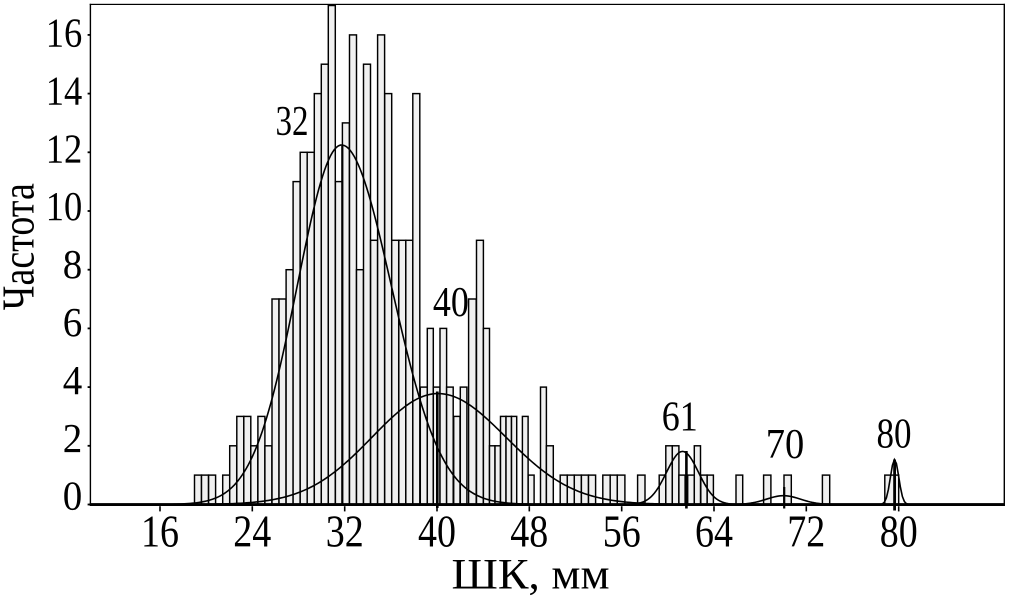 This screenshot has height=599, width=1010. What do you see at coordinates (64, 90) in the screenshot?
I see `svg-text: 14` at bounding box center [64, 90].